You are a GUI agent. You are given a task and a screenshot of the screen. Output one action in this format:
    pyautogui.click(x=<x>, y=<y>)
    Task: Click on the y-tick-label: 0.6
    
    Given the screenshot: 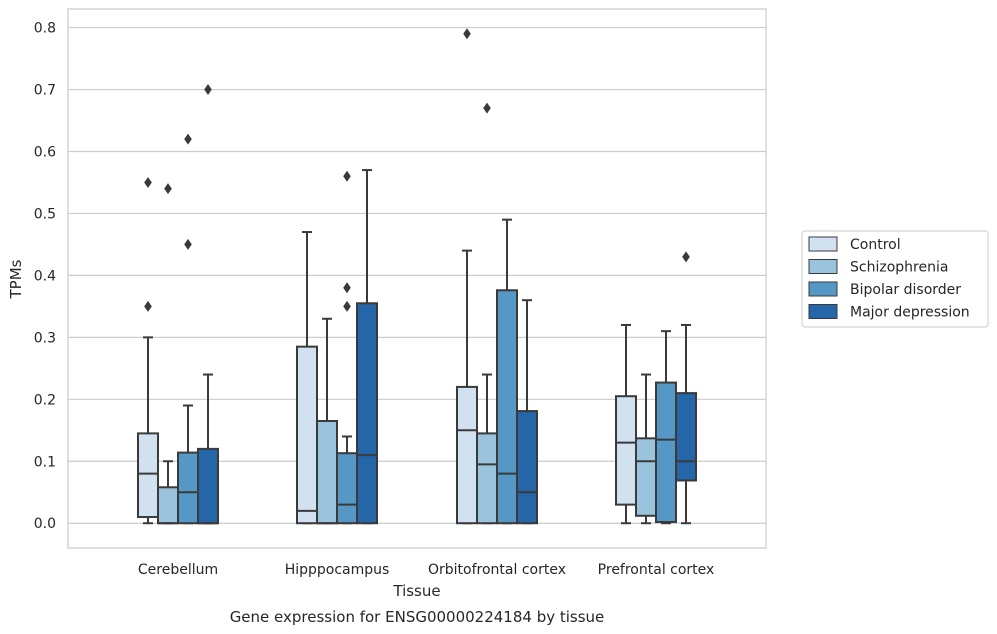 What is the action you would take?
    pyautogui.click(x=45, y=152)
    